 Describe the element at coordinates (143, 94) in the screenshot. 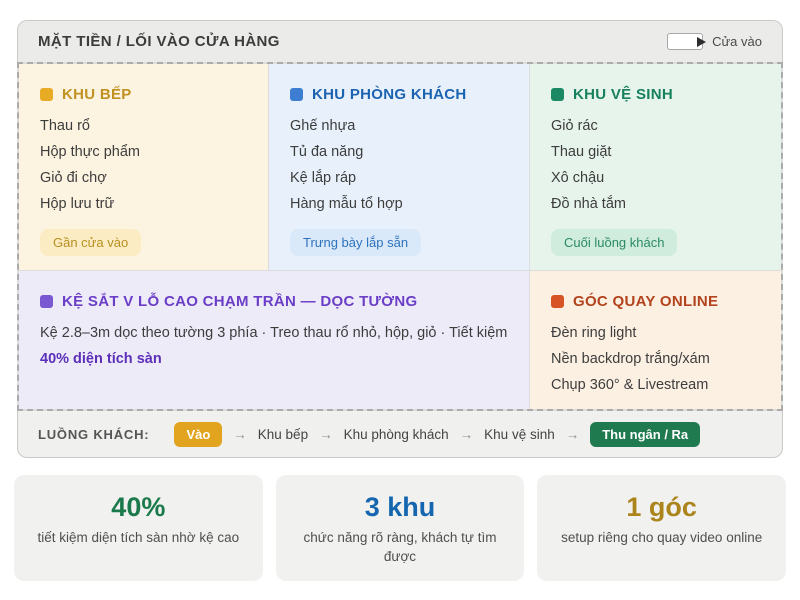

I see `zone-kitchen-title: KHU BẾP` at that location.